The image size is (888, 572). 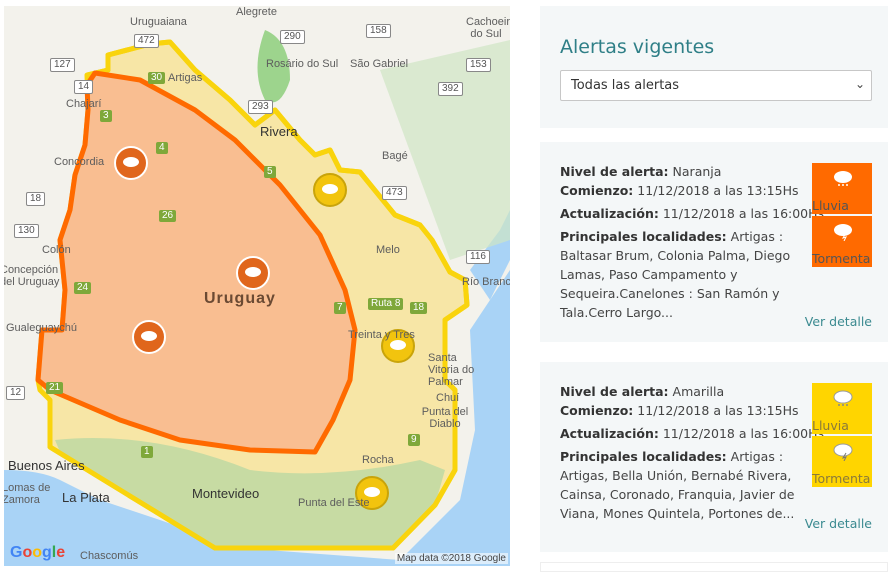 I want to click on route-shield: 7, so click(x=340, y=308).